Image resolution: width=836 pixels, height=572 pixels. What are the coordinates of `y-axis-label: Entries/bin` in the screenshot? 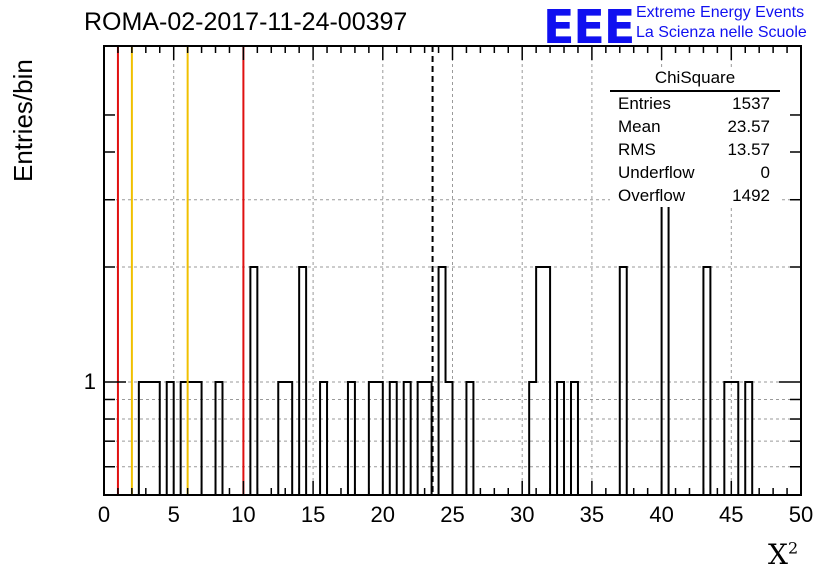 It's located at (23, 120).